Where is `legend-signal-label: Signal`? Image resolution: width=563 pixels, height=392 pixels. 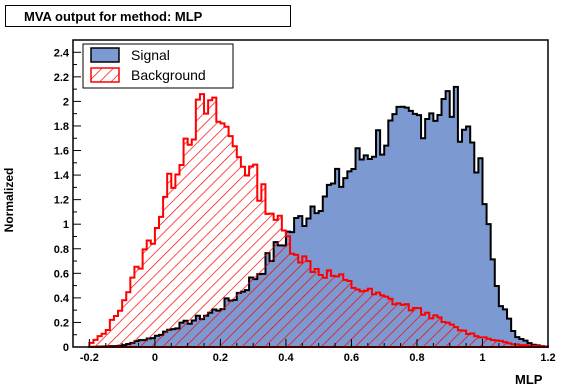 legend-signal-label: Signal is located at coordinates (150, 55).